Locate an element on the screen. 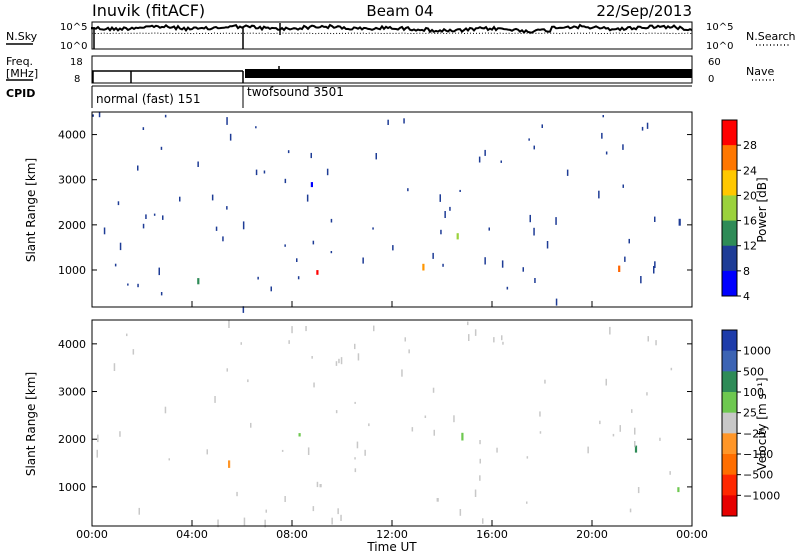  nsearch-label: N.Search is located at coordinates (771, 36).